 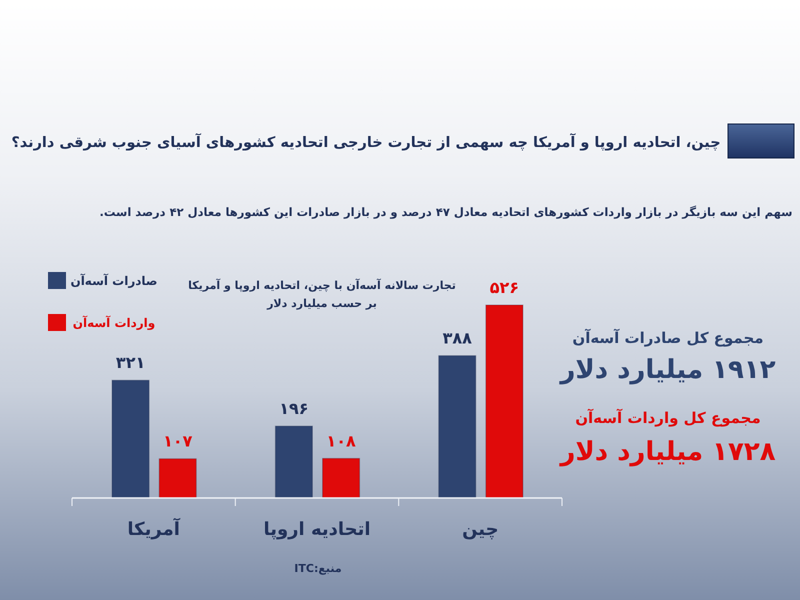 What do you see at coordinates (667, 452) in the screenshot?
I see `annotation: ۱۷۲۸ میلیارد دلار` at bounding box center [667, 452].